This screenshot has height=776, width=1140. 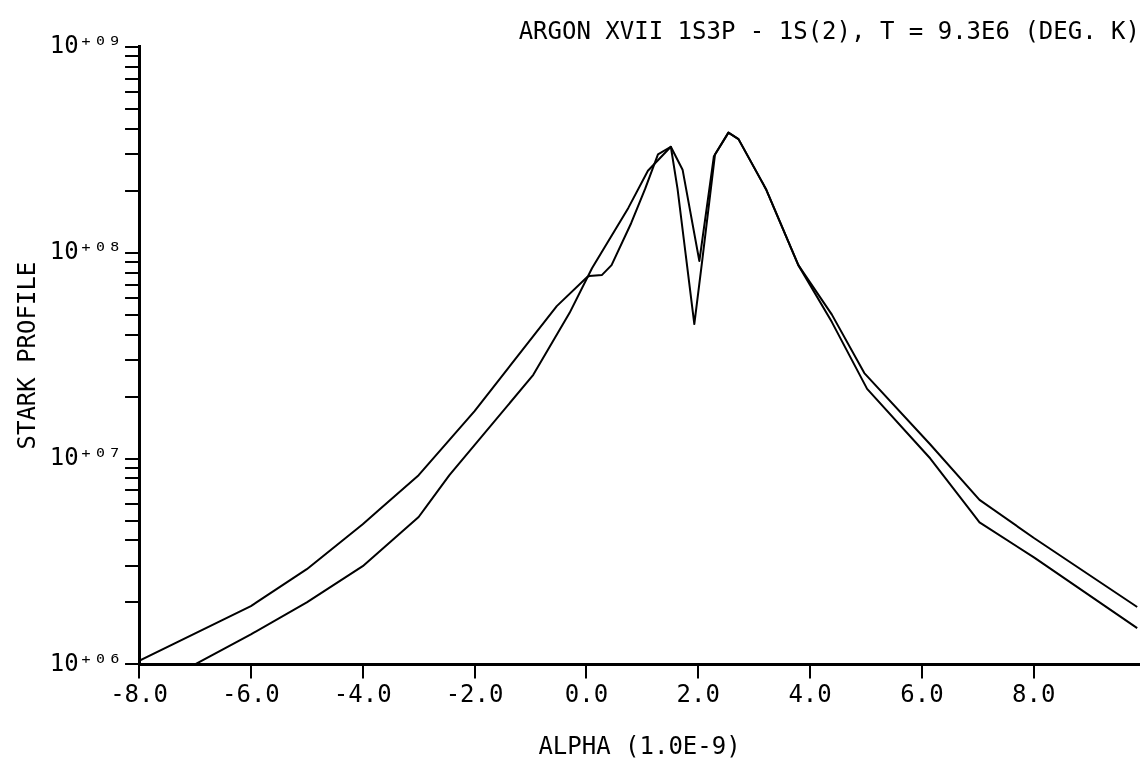 What do you see at coordinates (922, 694) in the screenshot?
I see `x-tick-label: 6.0` at bounding box center [922, 694].